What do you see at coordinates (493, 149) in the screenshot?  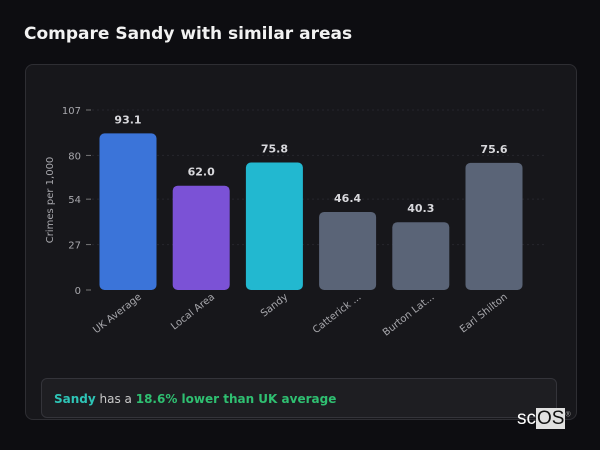 I see `data-label: 75.6` at bounding box center [493, 149].